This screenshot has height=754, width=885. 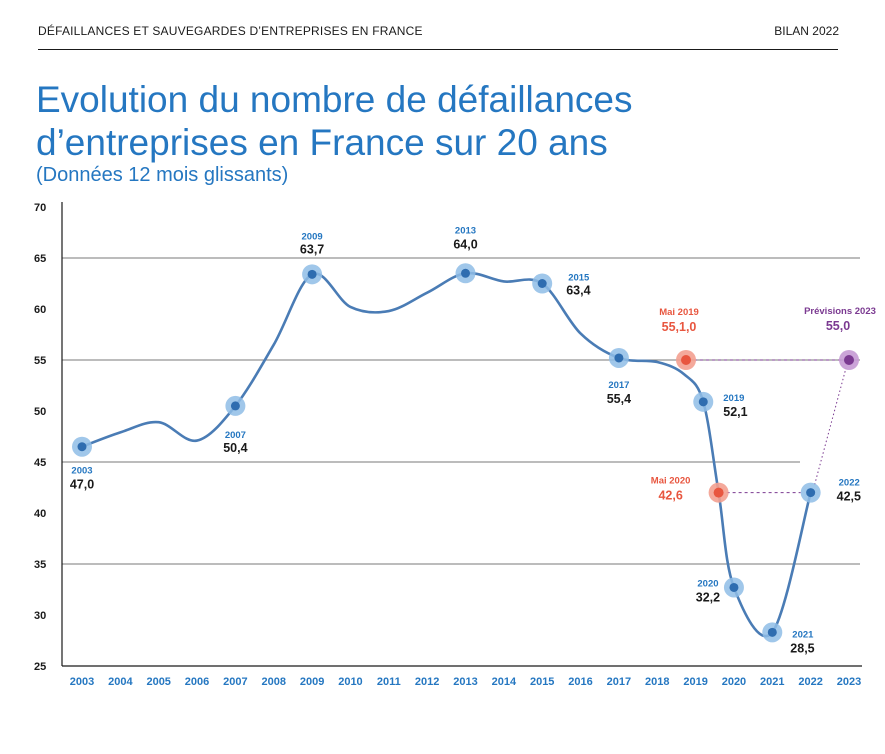 What do you see at coordinates (82, 485) in the screenshot?
I see `data-value-label: 47,0` at bounding box center [82, 485].